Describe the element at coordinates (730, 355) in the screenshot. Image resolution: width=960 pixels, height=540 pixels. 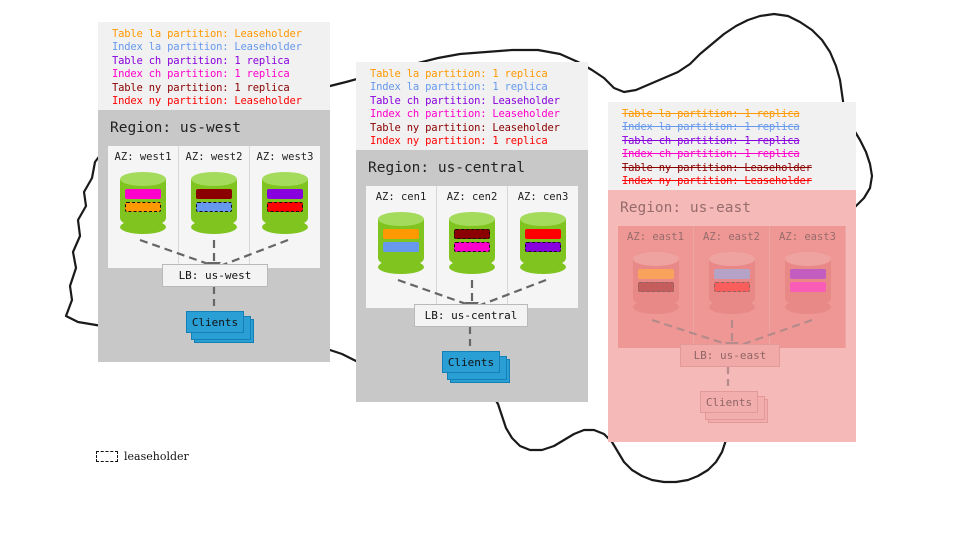
I see `lb-us-east: LB: us-east` at that location.